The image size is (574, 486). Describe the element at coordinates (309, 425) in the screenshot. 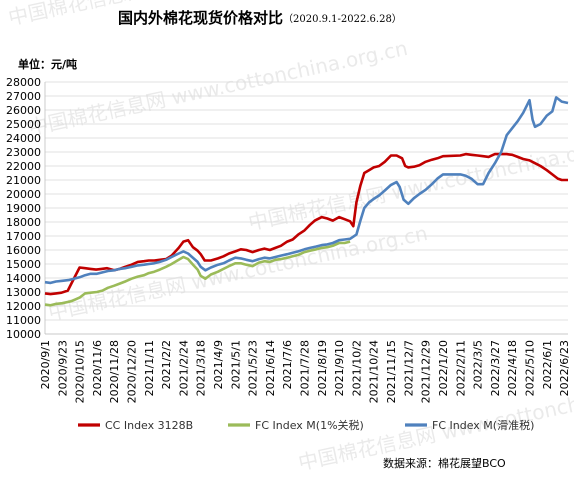

I see `legend-label-fc-index-1pct: FC Index M(1%关税)` at that location.